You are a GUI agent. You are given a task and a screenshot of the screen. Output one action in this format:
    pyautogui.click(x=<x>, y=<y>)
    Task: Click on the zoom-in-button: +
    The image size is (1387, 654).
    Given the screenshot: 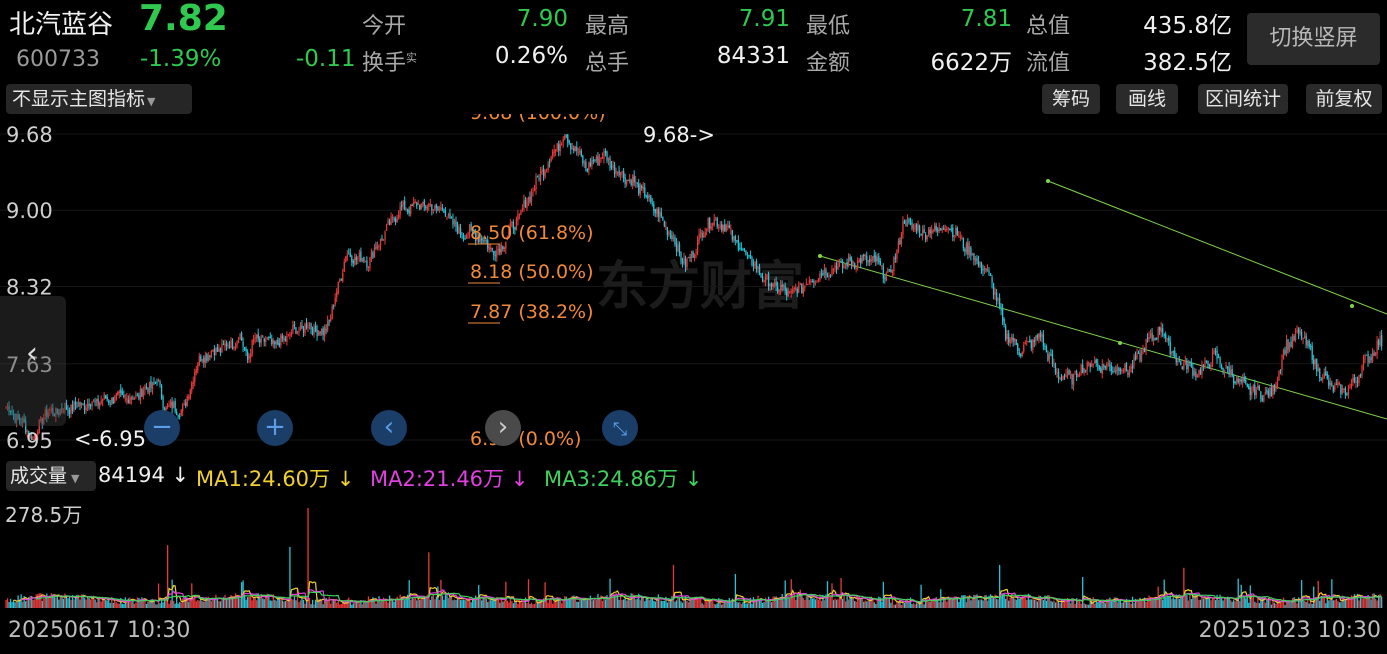 What is the action you would take?
    pyautogui.click(x=275, y=428)
    